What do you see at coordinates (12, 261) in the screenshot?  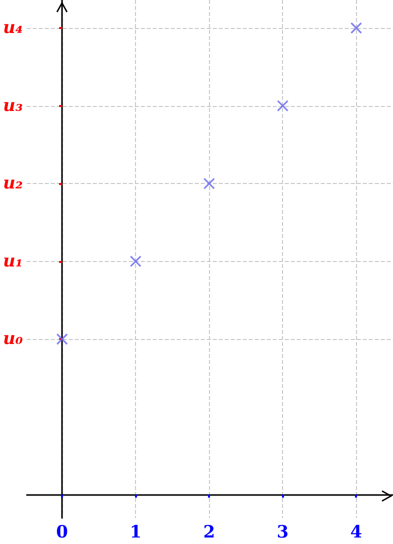 I see `text: u₁` at bounding box center [12, 261].